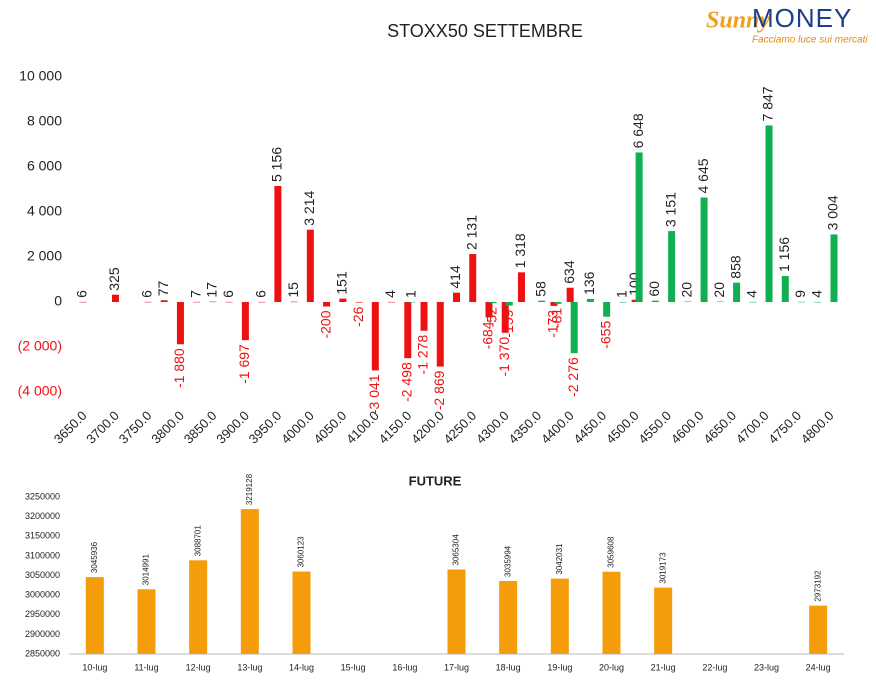 The height and width of the screenshot is (682, 876). I want to click on x-tick-label: 4750.0, so click(784, 427).